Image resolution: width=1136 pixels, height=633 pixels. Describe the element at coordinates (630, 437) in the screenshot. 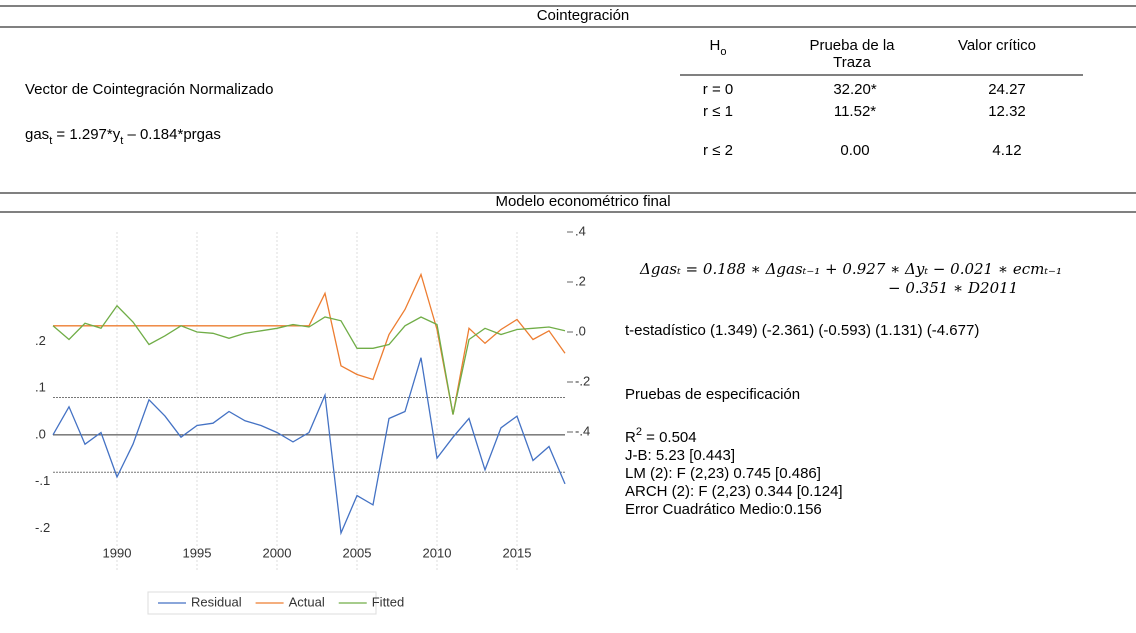

I see `r2-part: R` at that location.